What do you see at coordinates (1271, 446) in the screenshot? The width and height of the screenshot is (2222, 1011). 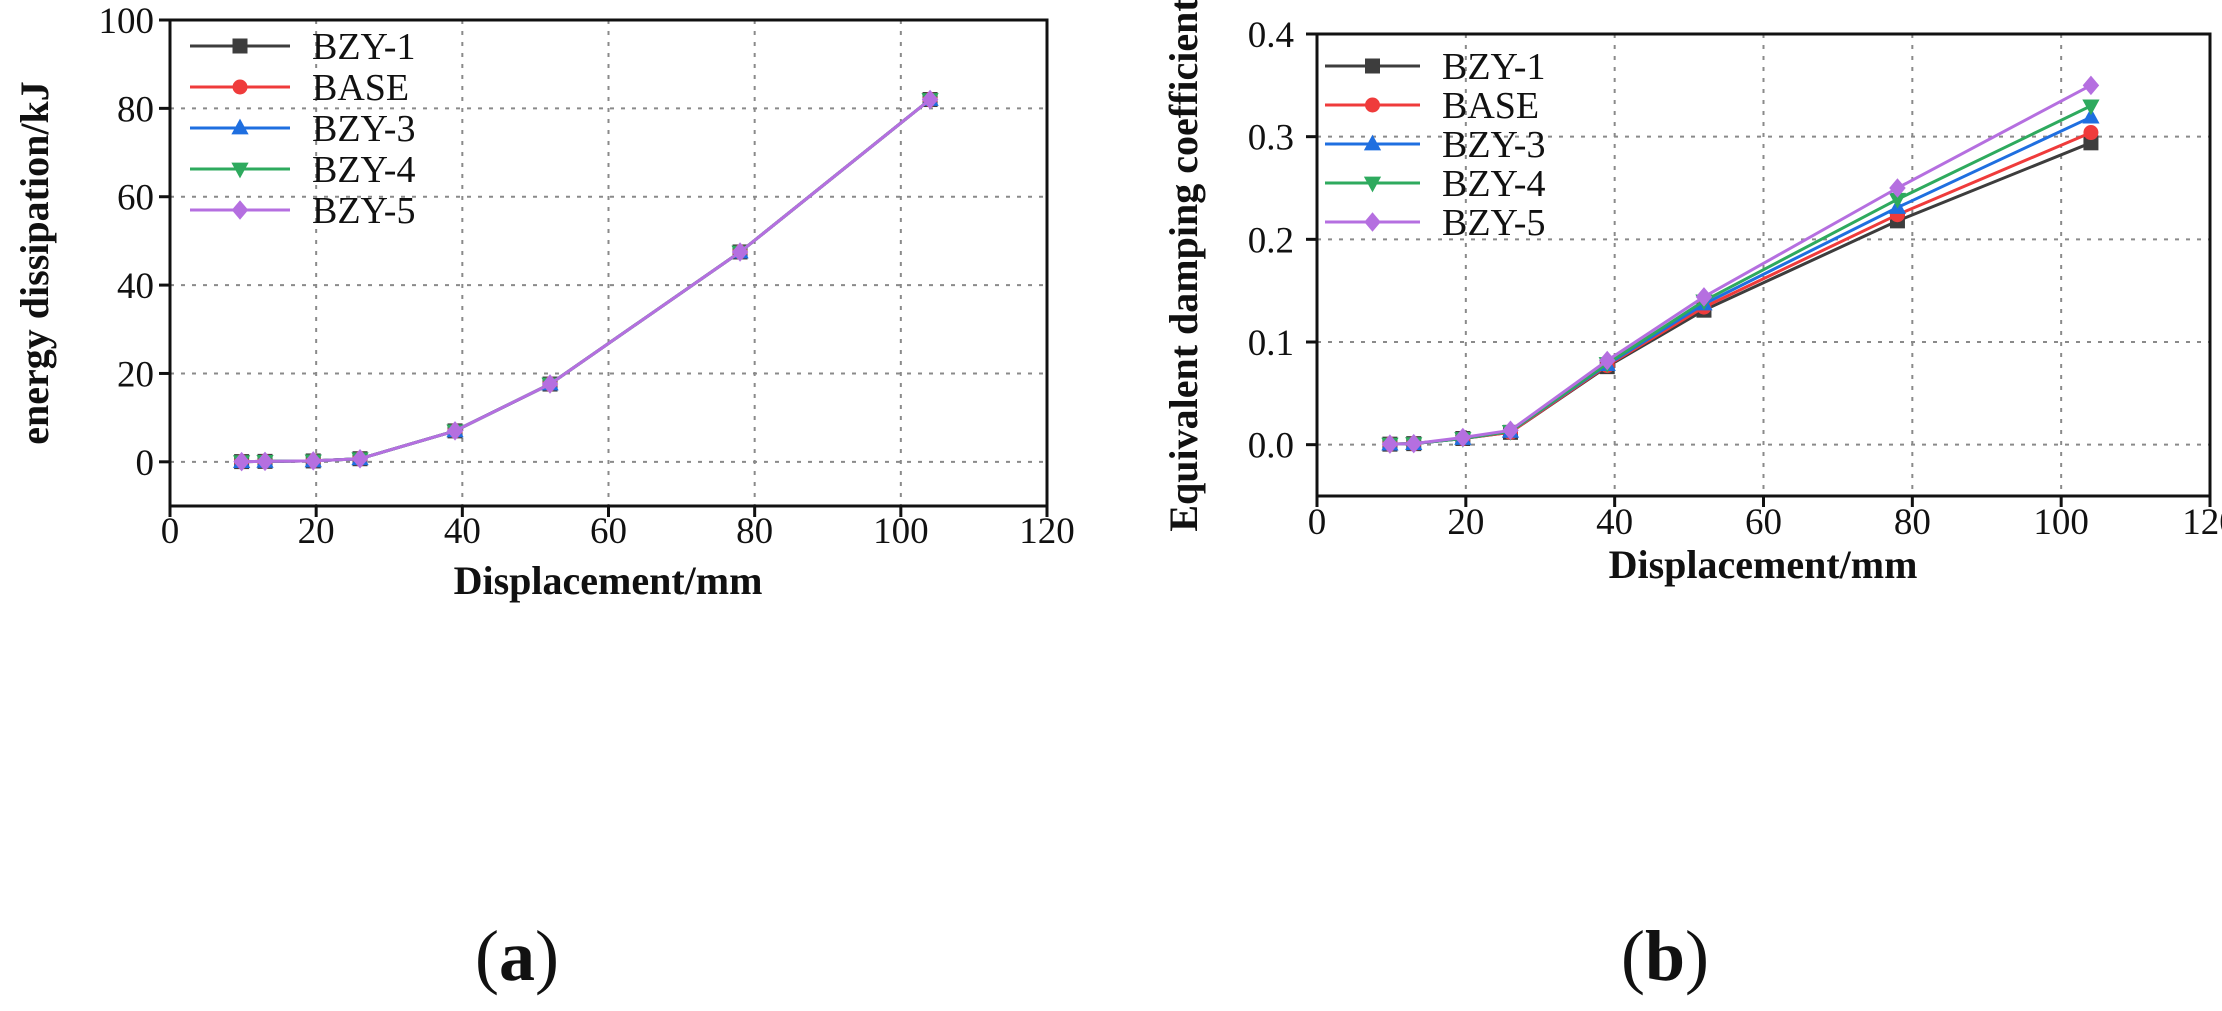 I see `y-tick-label: 0.0` at bounding box center [1271, 446].